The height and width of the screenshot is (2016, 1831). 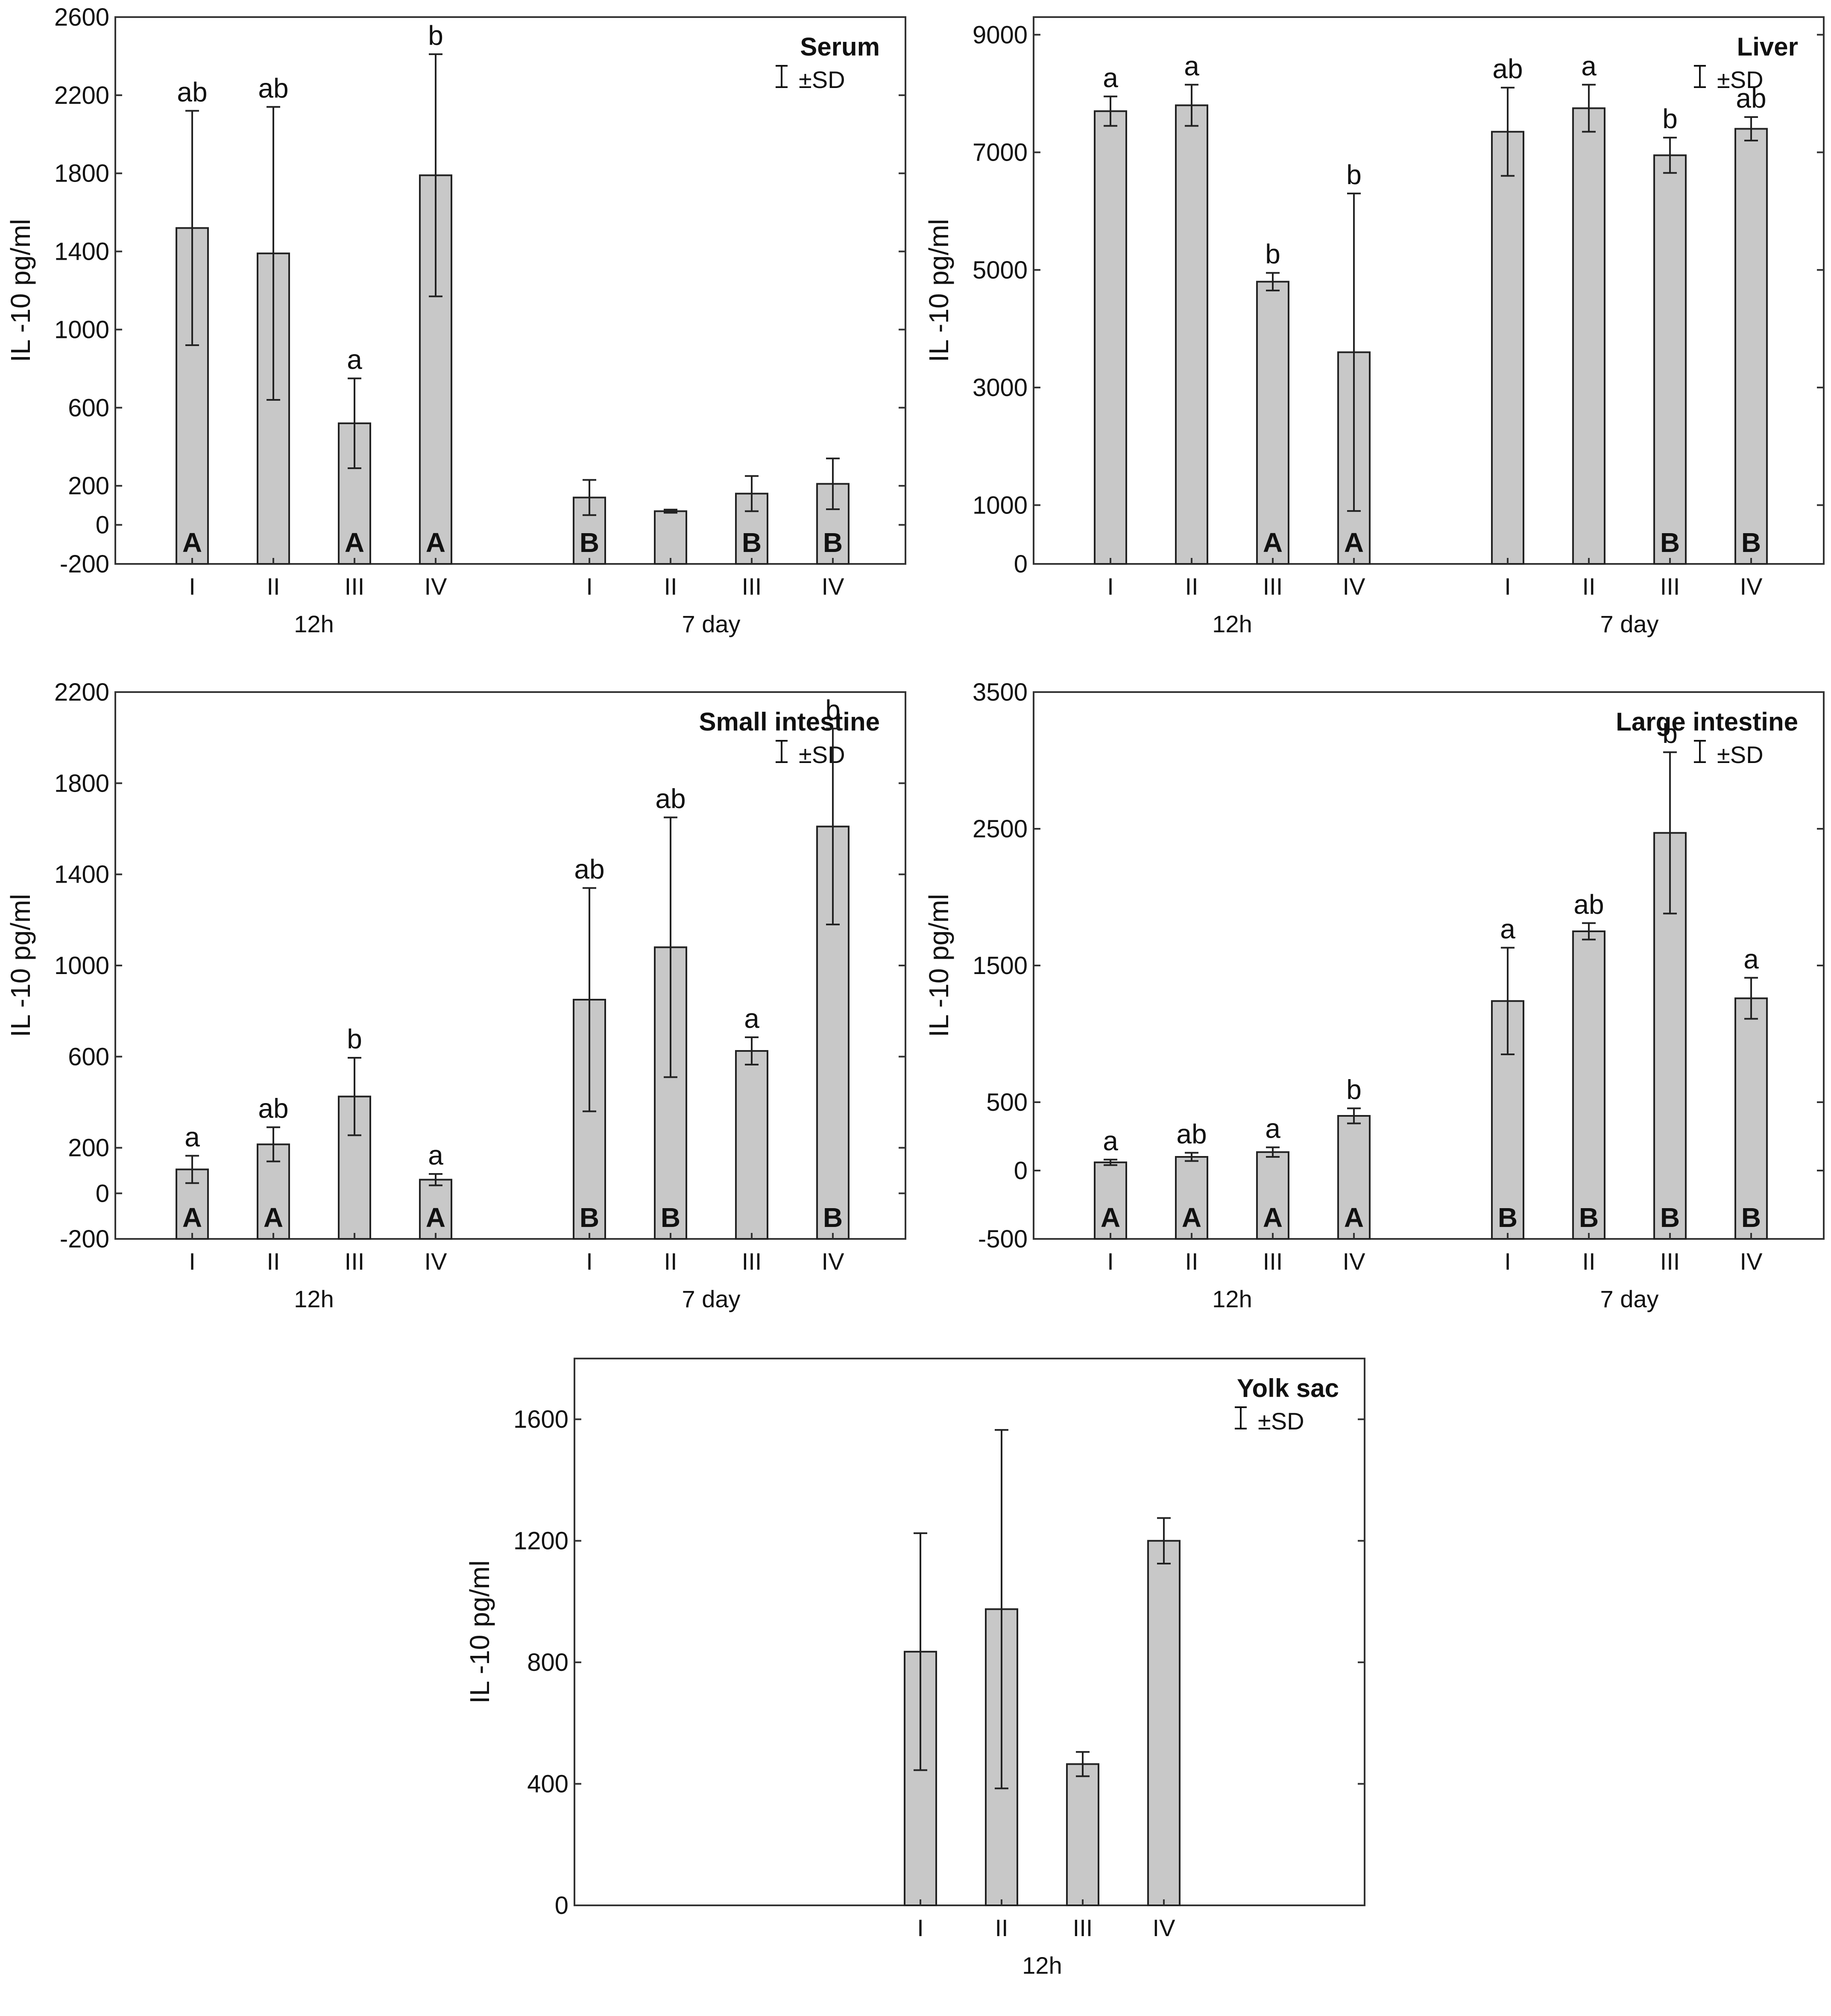 I want to click on y-tick-label: 7000, so click(x=1000, y=153).